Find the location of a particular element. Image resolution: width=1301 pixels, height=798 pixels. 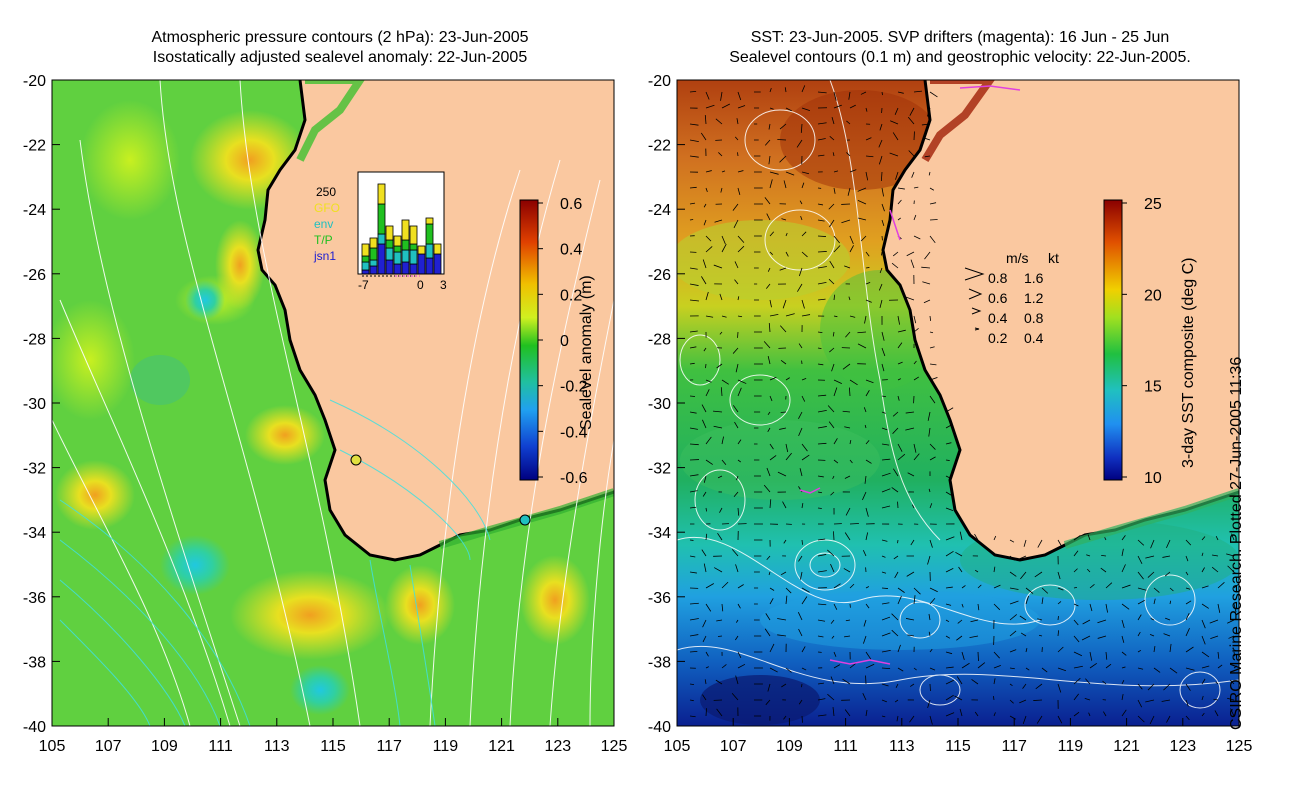

left-ytick-label: -26 is located at coordinates (34, 275).